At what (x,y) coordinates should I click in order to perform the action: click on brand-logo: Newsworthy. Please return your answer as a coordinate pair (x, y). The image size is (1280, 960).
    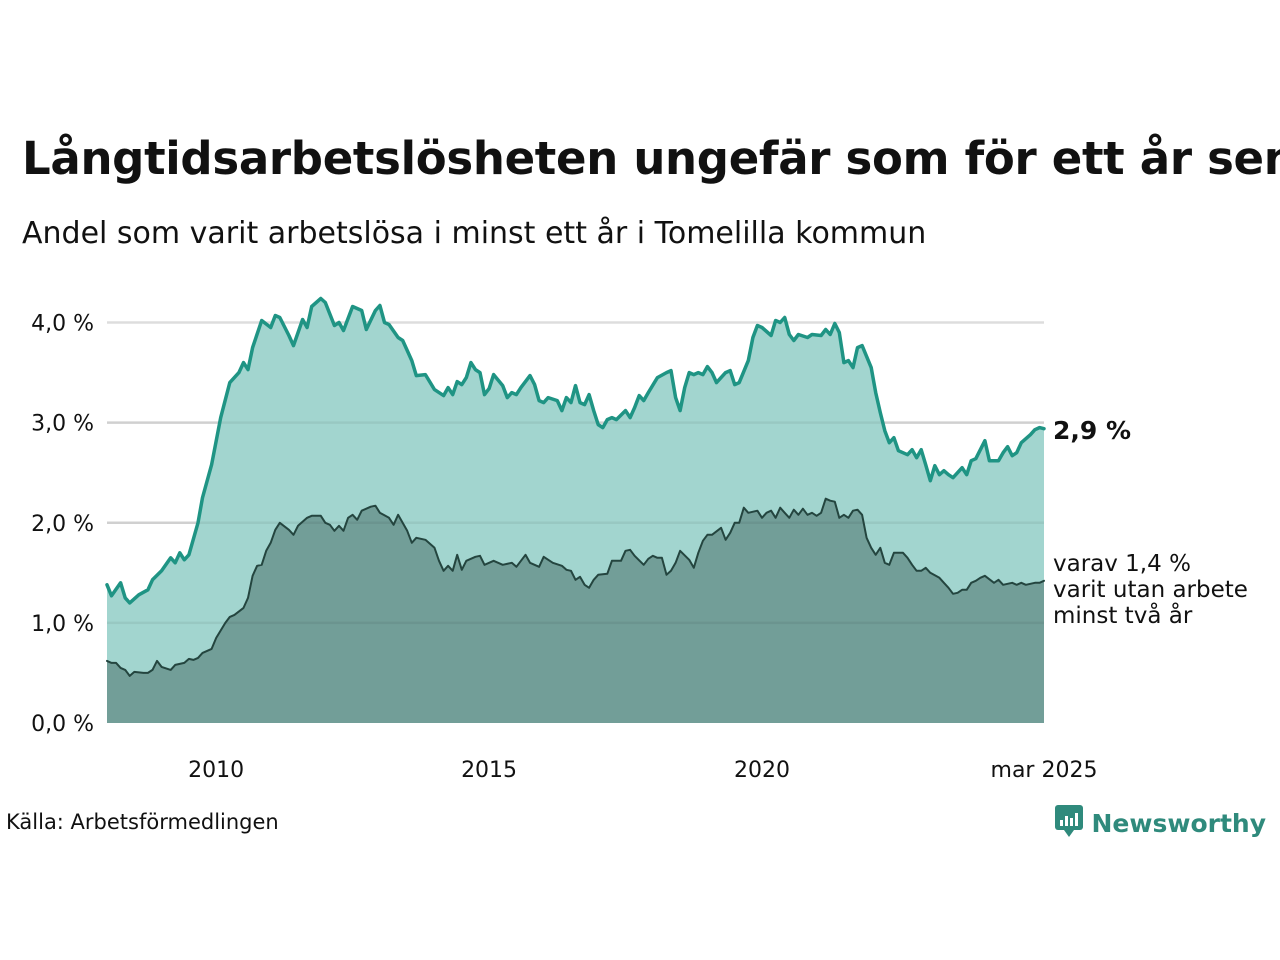
    Looking at the image, I should click on (1160, 823).